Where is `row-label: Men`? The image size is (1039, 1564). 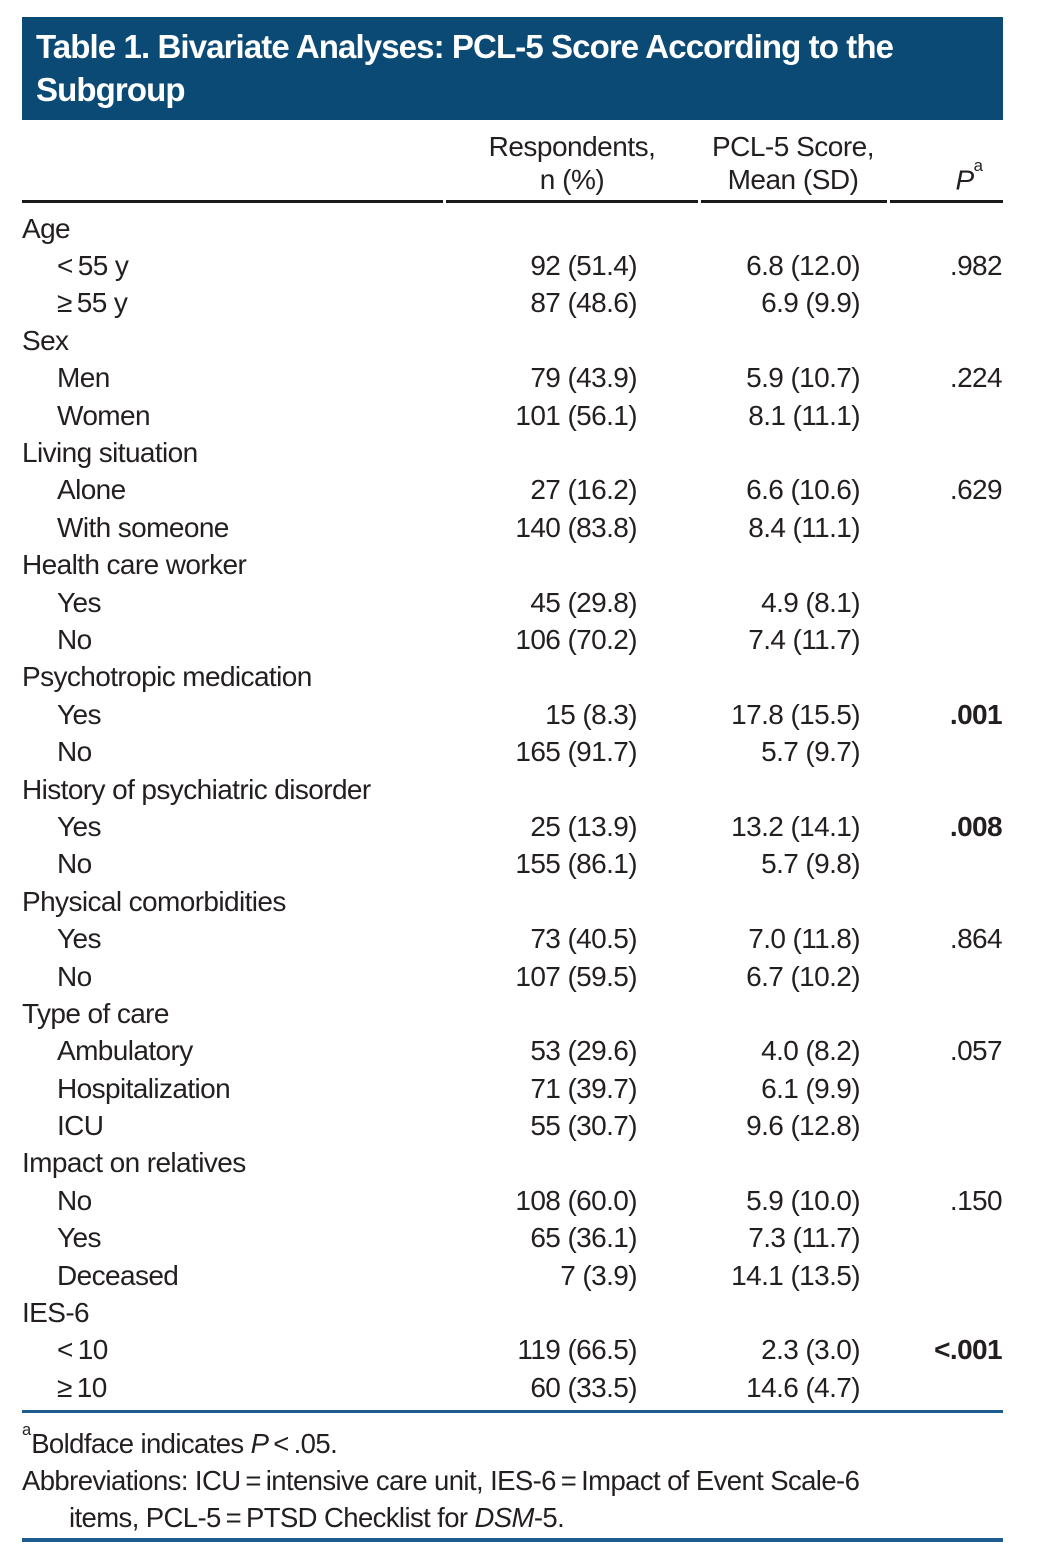 row-label: Men is located at coordinates (83, 378).